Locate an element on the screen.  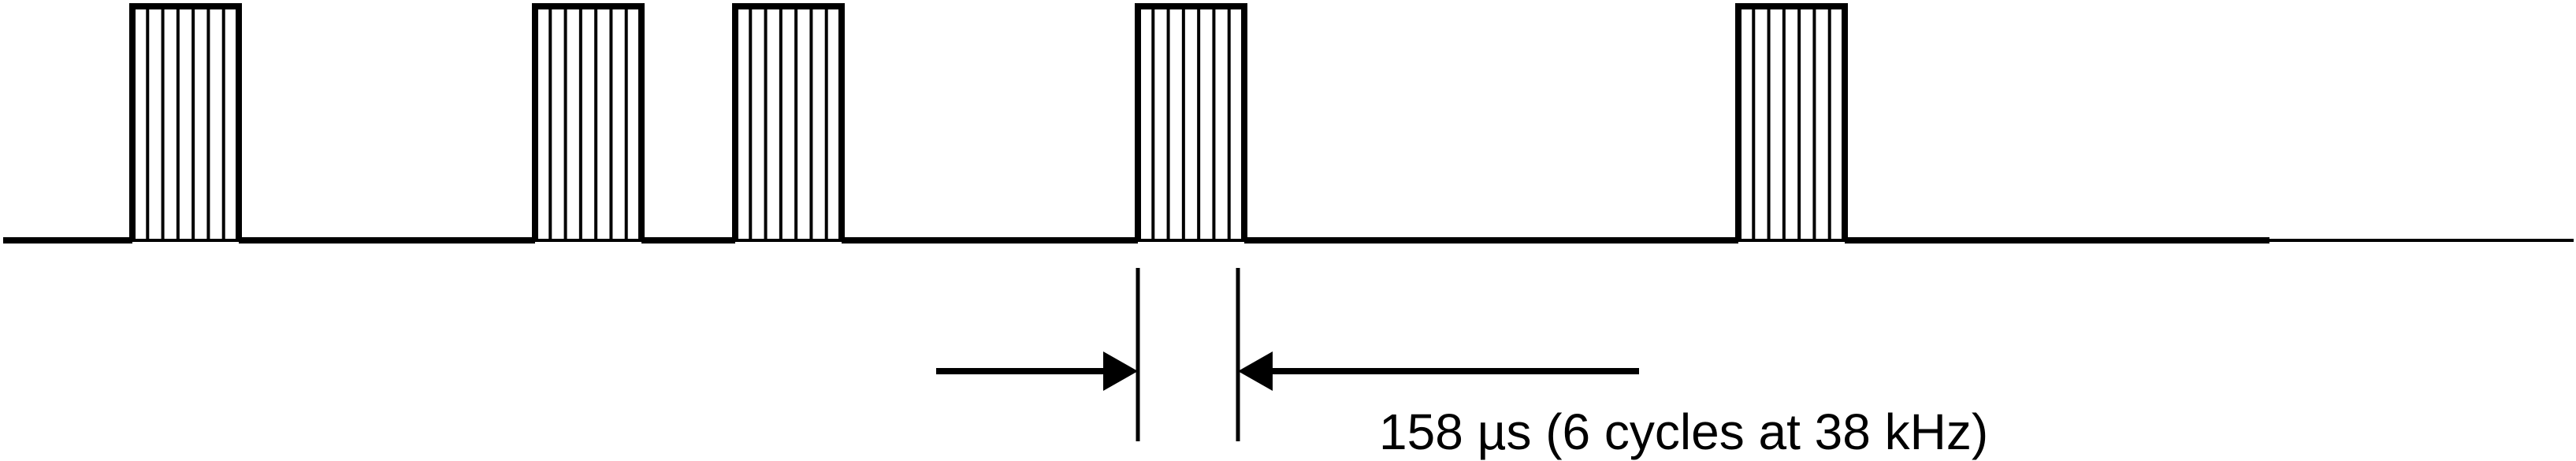
left-arrow-head is located at coordinates (1120, 371).